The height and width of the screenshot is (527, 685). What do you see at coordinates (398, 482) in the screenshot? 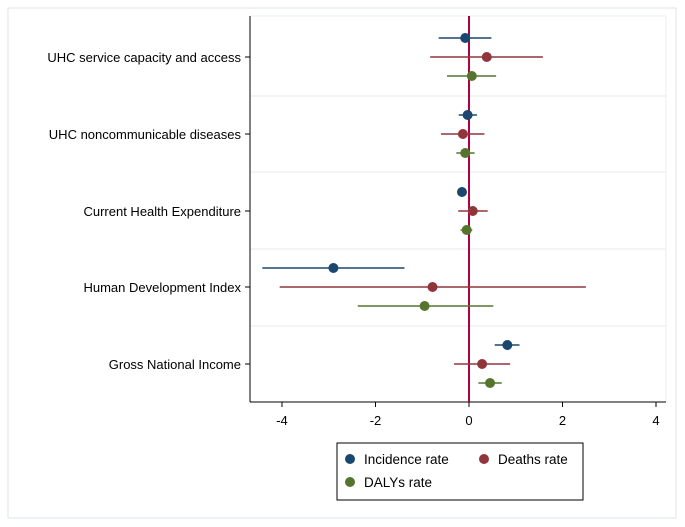
I see `legend-label: DALYs rate` at bounding box center [398, 482].